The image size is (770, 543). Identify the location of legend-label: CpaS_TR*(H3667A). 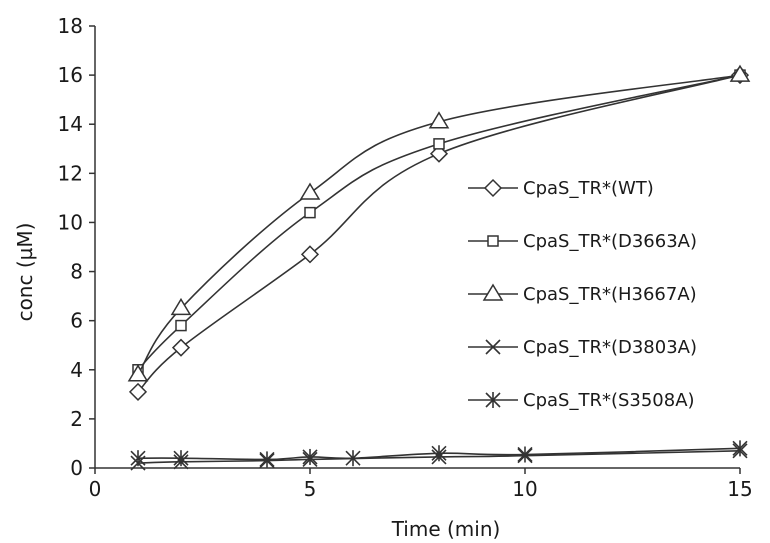
(610, 294).